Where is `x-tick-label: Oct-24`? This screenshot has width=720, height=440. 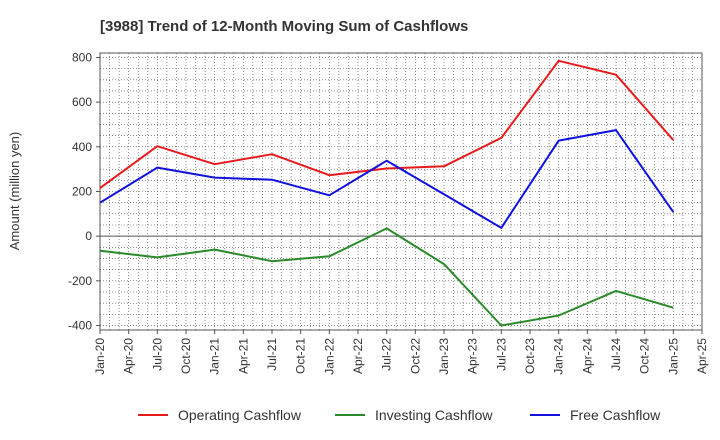 x-tick-label: Oct-24 is located at coordinates (645, 356).